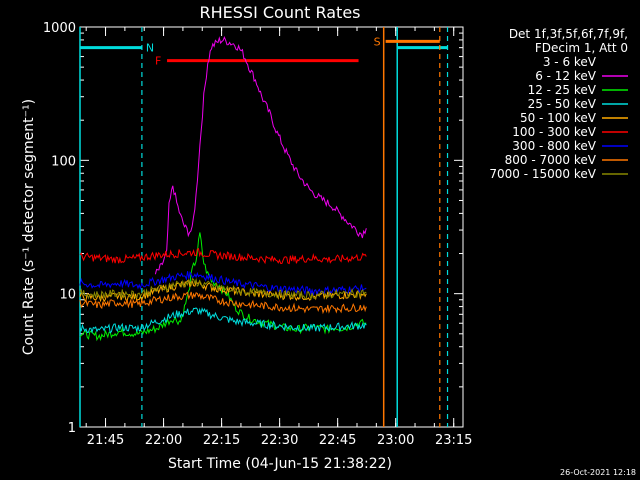 The width and height of the screenshot is (640, 480). I want to click on legend-entry-label: 12 - 25 keV, so click(562, 90).